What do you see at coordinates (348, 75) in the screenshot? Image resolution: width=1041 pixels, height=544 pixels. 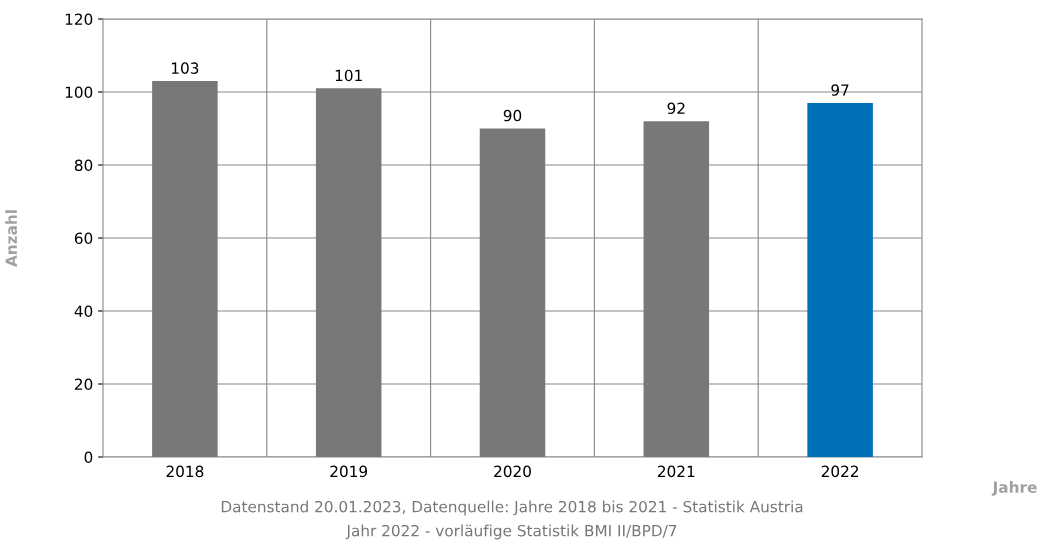 I see `data-label: 101` at bounding box center [348, 75].